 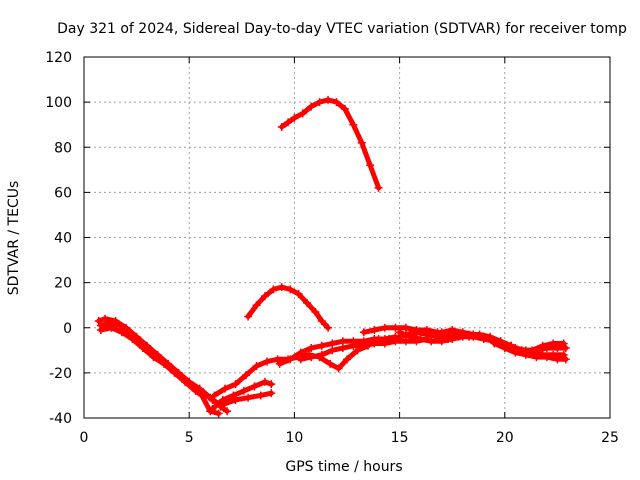 What do you see at coordinates (330, 143) in the screenshot?
I see `series-arc-high` at bounding box center [330, 143].